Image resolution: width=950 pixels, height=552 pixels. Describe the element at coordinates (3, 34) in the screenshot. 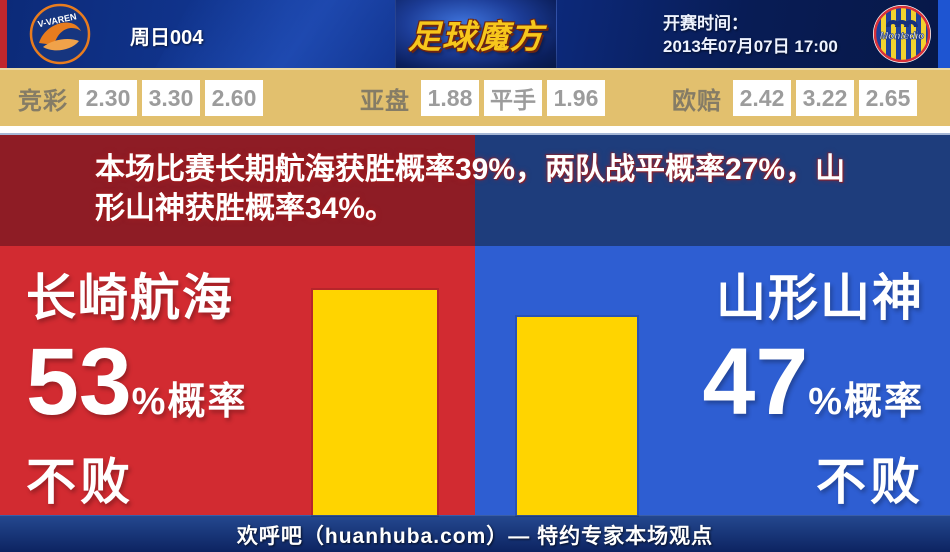

I see `left-red-edge-stripe` at that location.